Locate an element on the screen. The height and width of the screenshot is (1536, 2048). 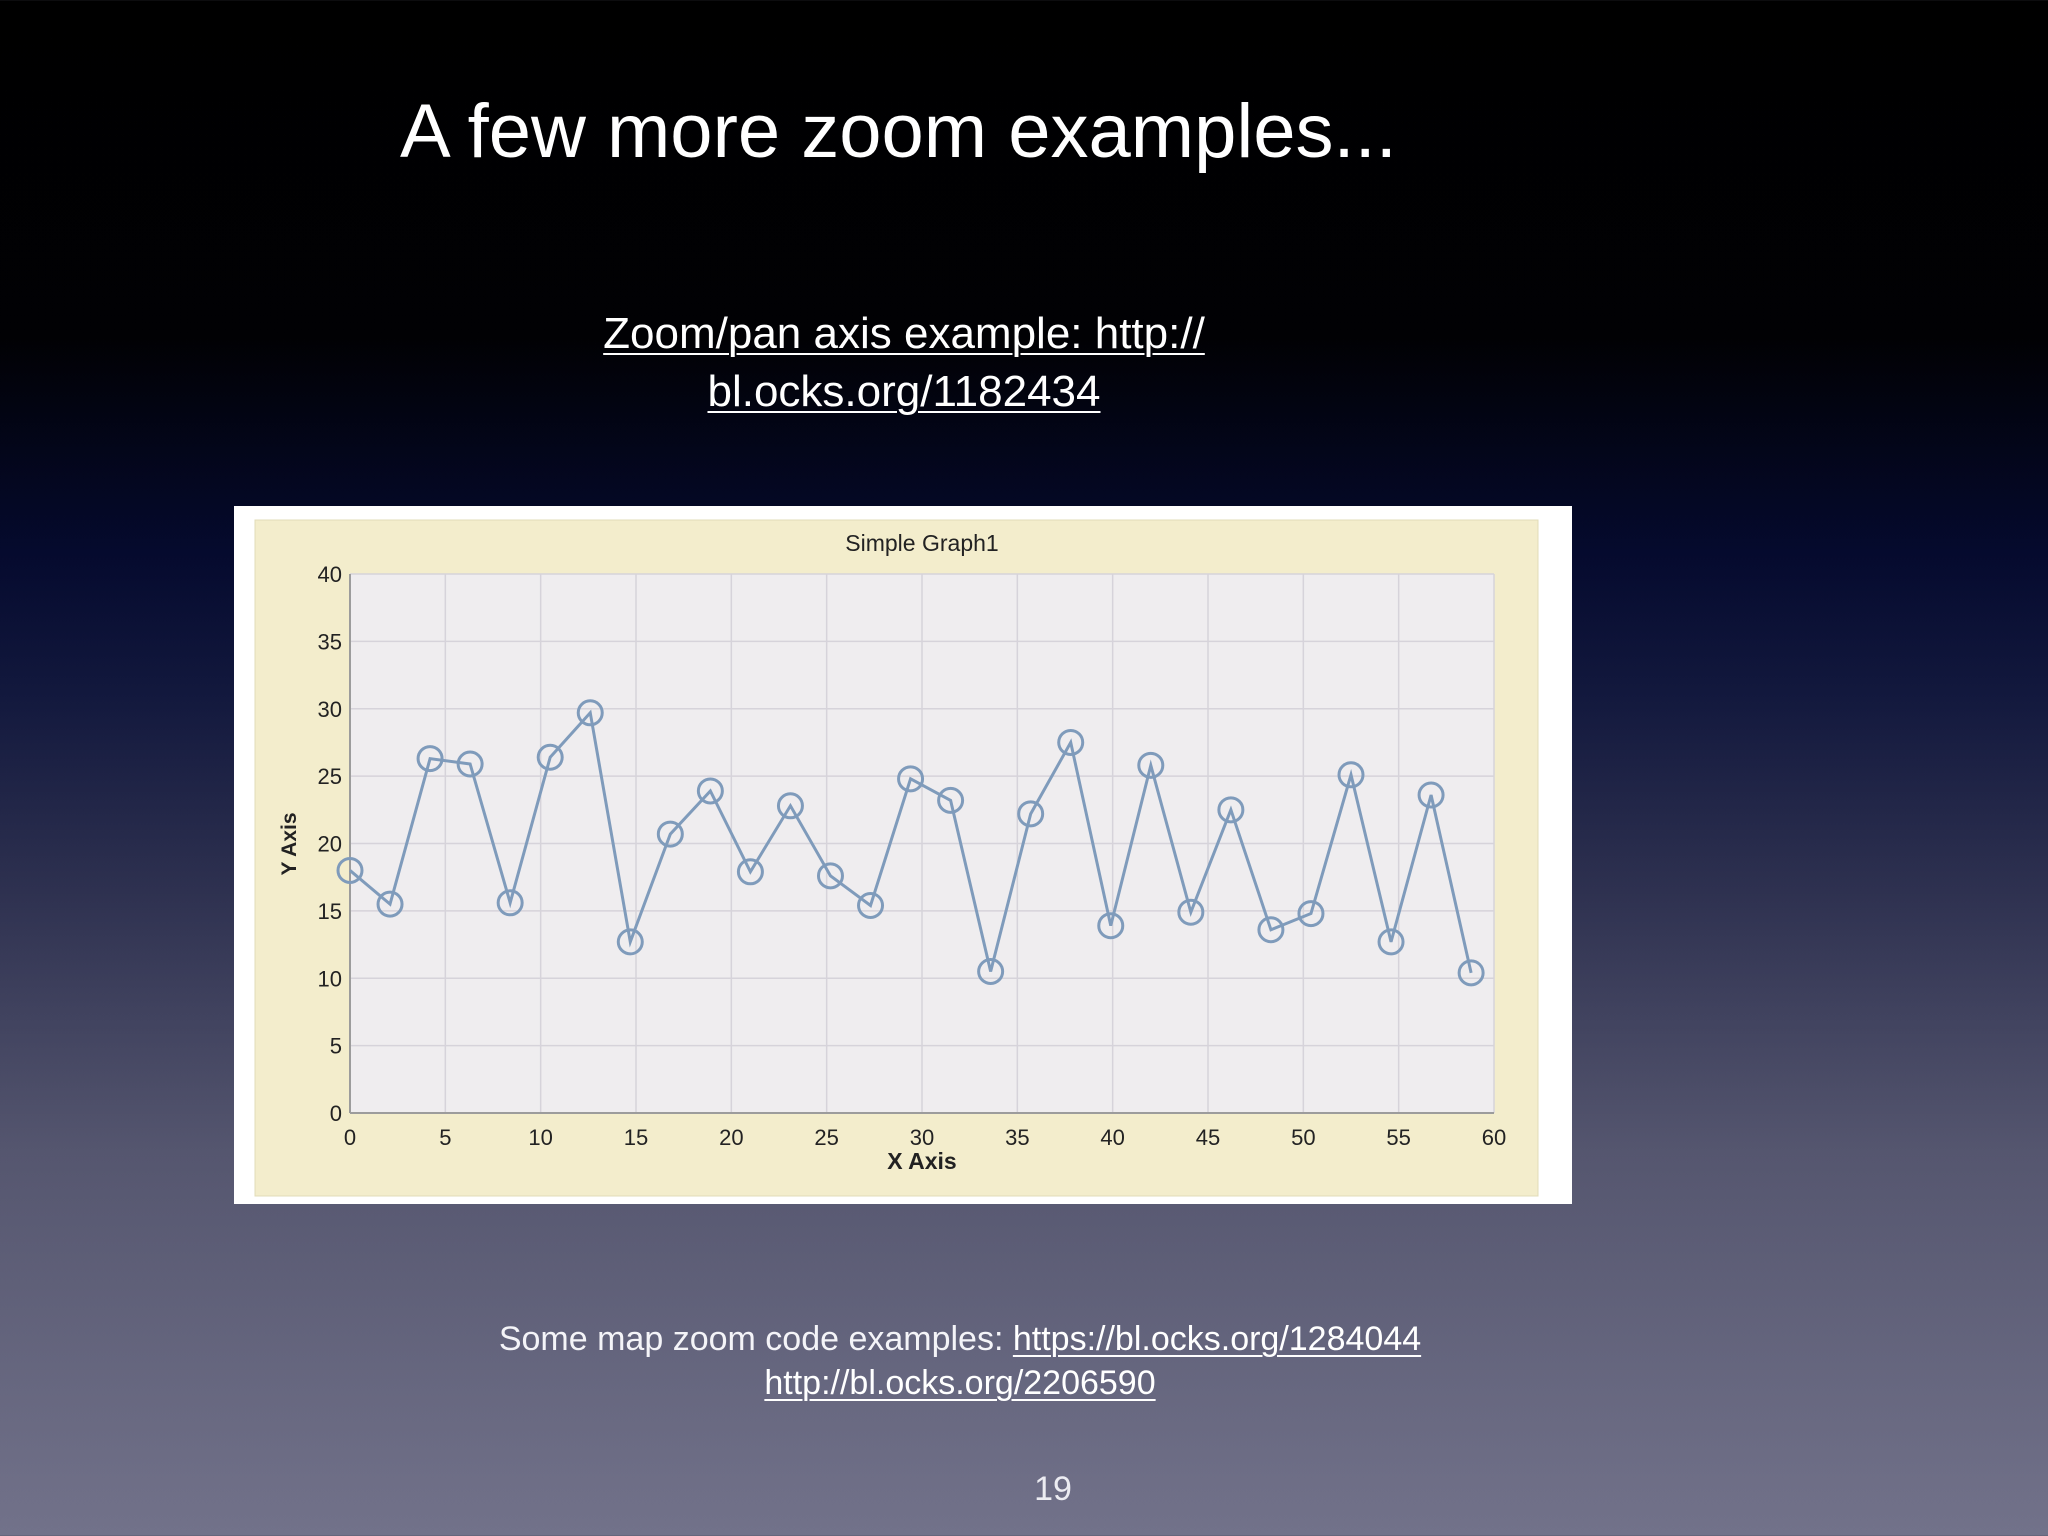
series-line is located at coordinates (911, 841).